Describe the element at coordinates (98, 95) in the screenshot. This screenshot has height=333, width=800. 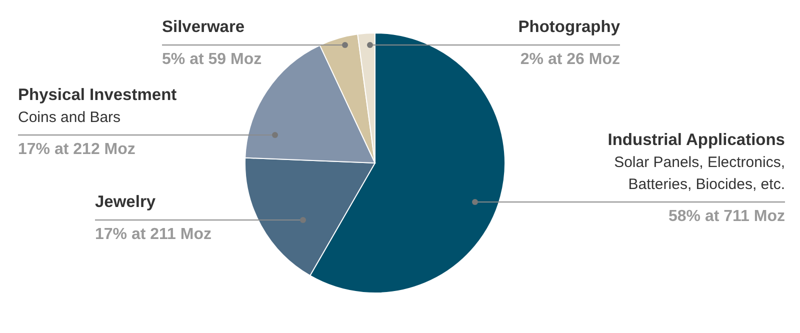
I see `slice-label: Physical Investment` at that location.